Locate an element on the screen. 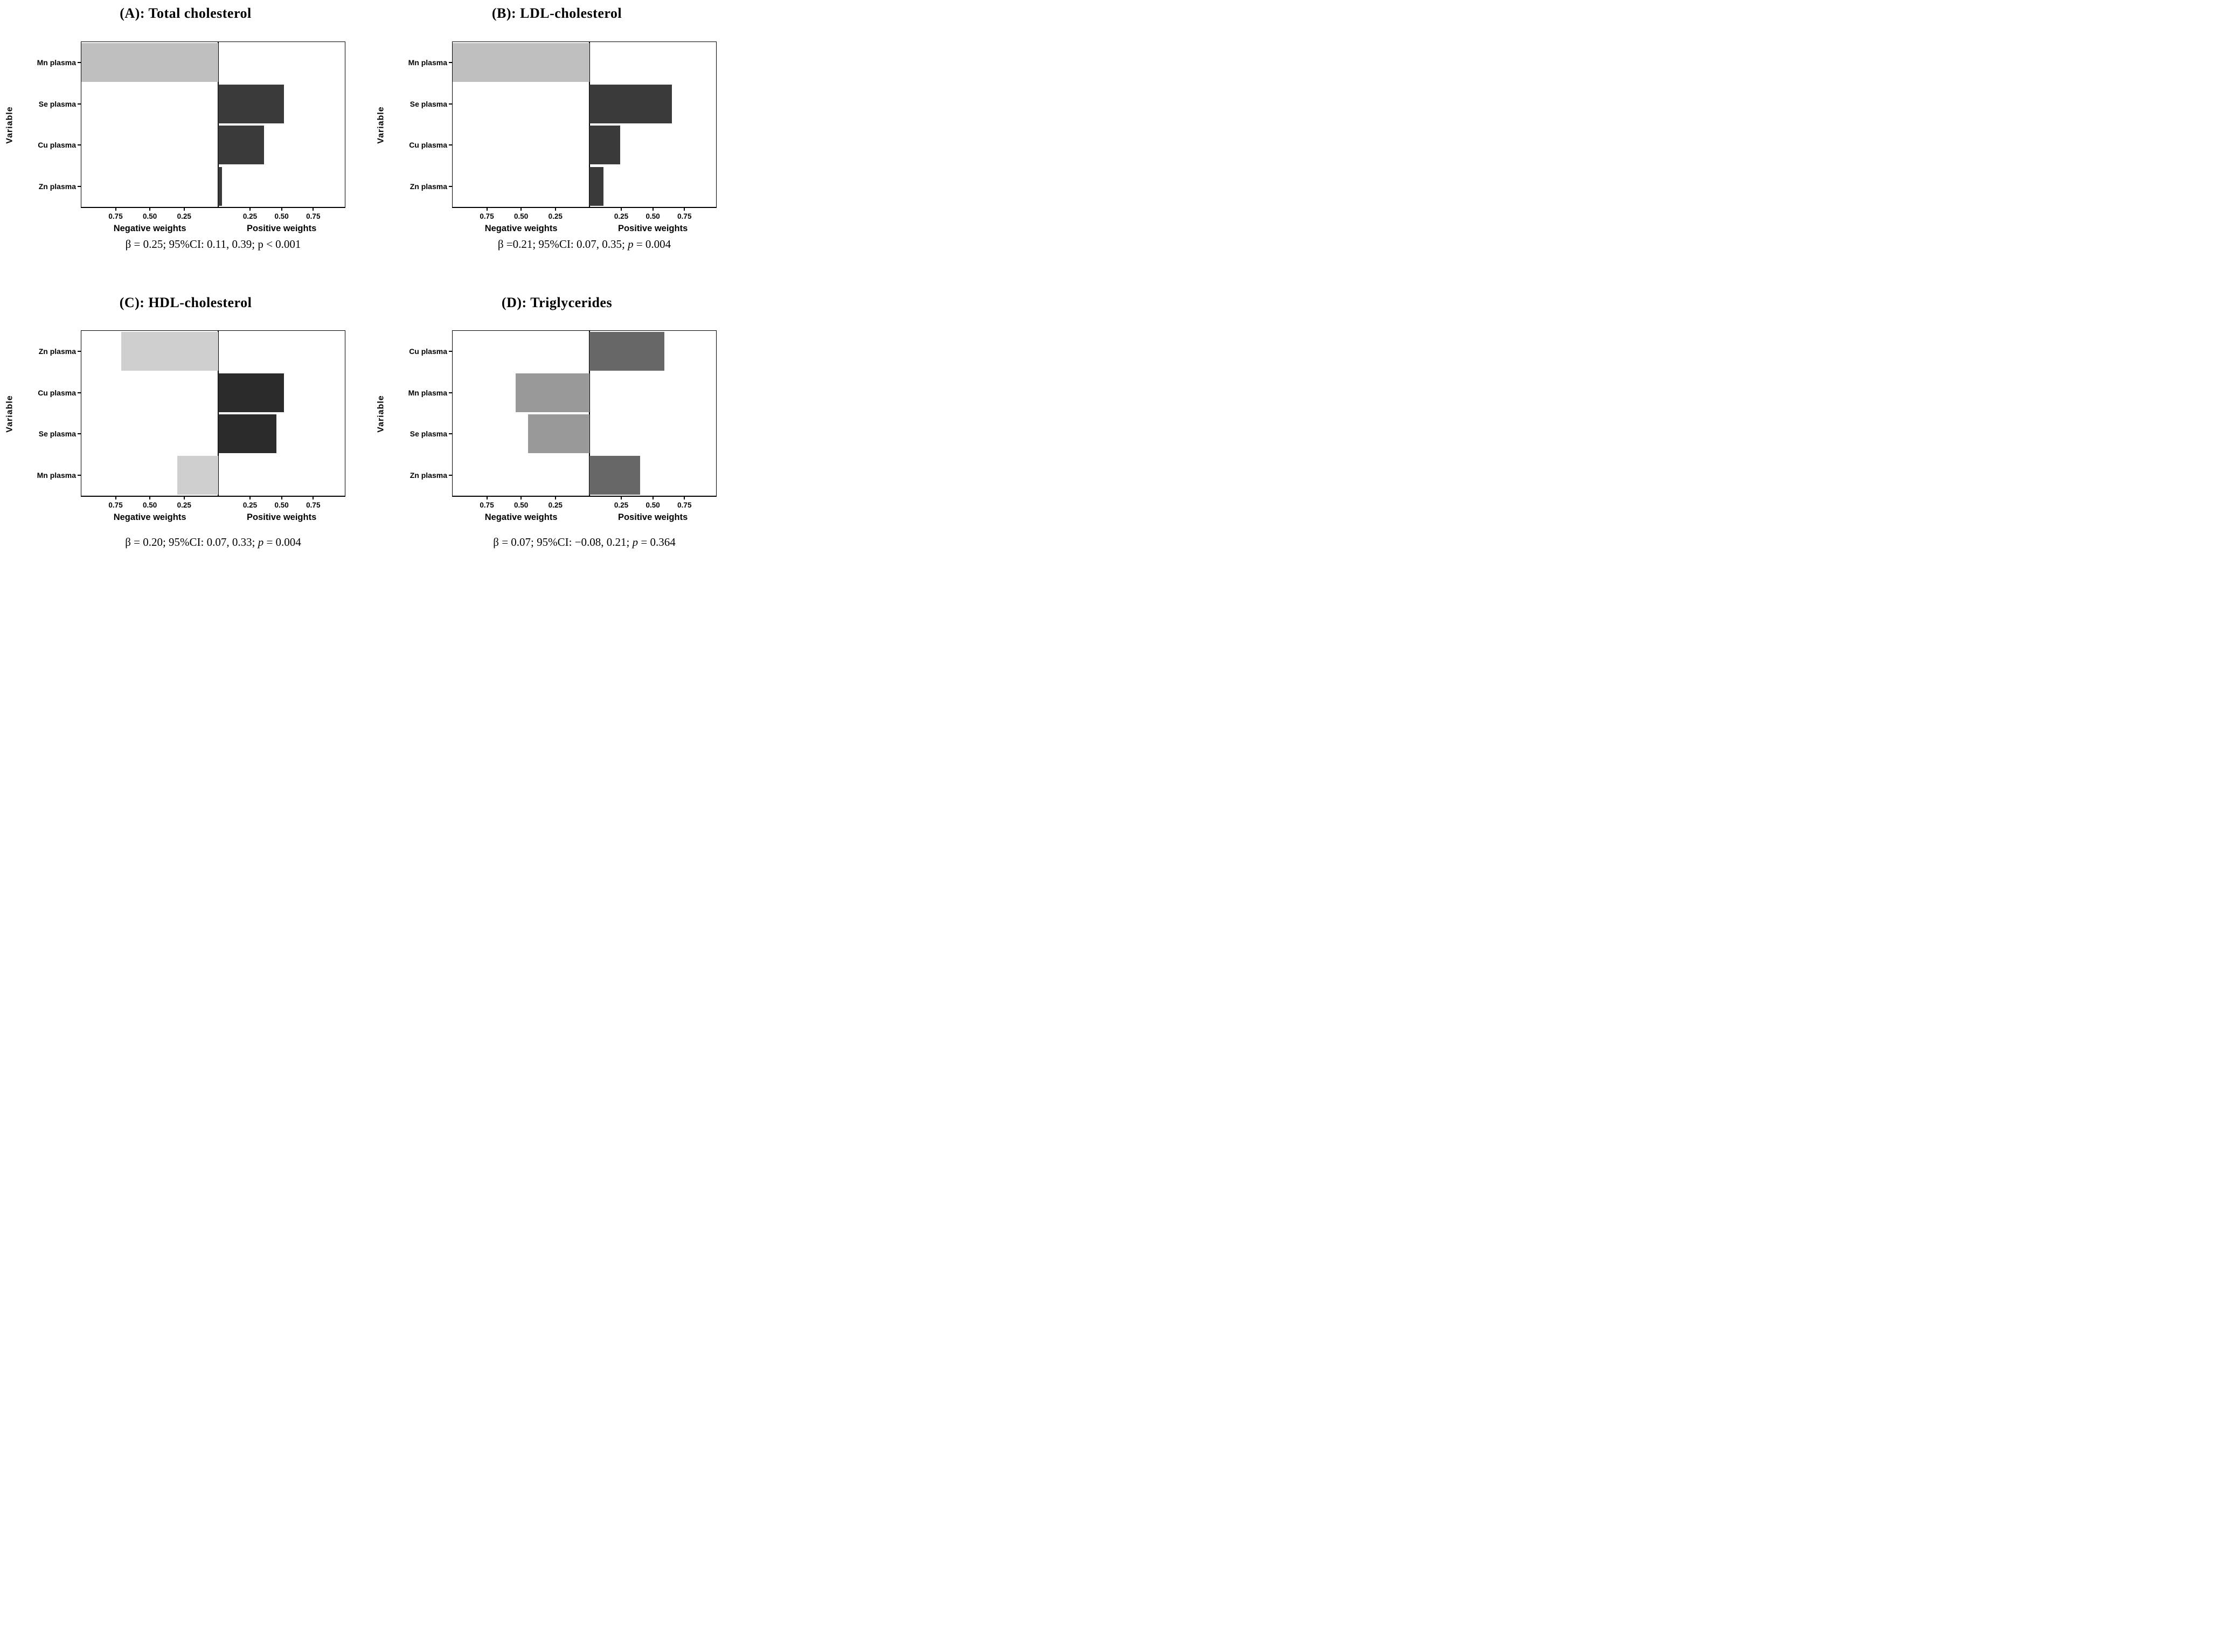 Image resolution: width=2228 pixels, height=1652 pixels. caption-pre: β = 0.20; 95%CI: 0.07, 0.33; is located at coordinates (191, 542).